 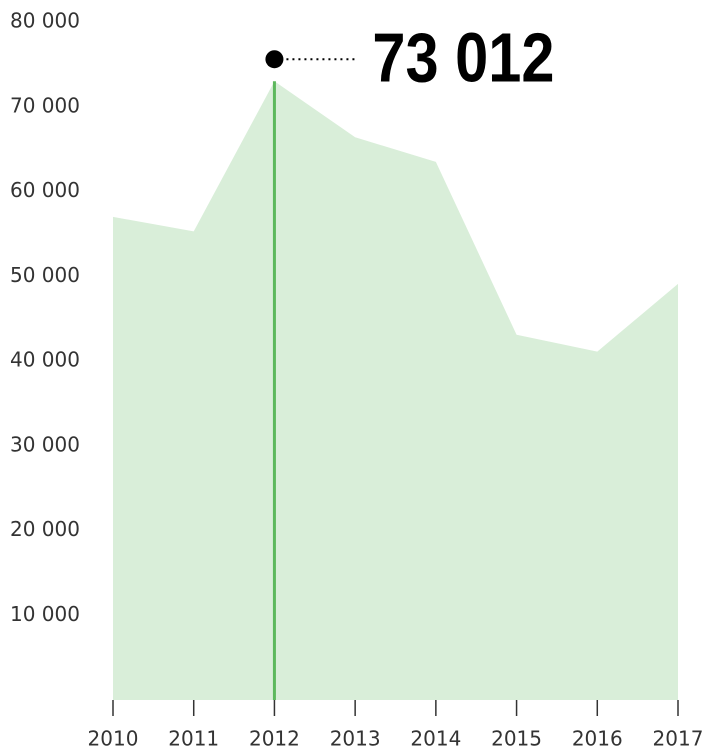 What do you see at coordinates (274, 739) in the screenshot?
I see `x-tick-label: 2012` at bounding box center [274, 739].